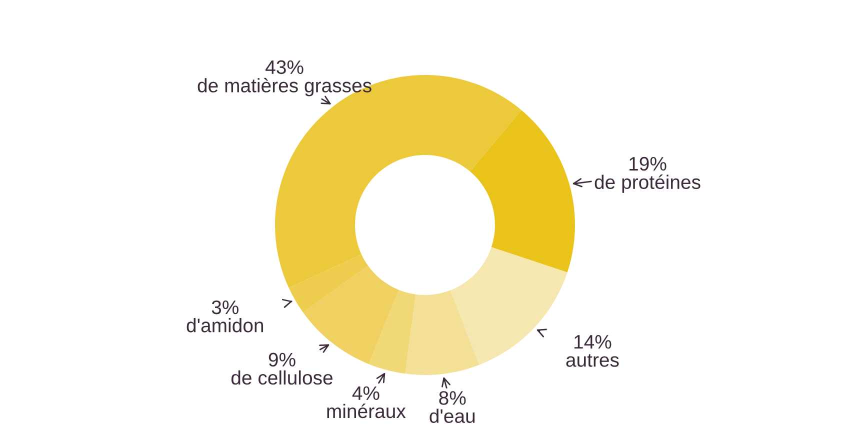 This screenshot has width=856, height=446. I want to click on data-label: 3%, so click(225, 307).